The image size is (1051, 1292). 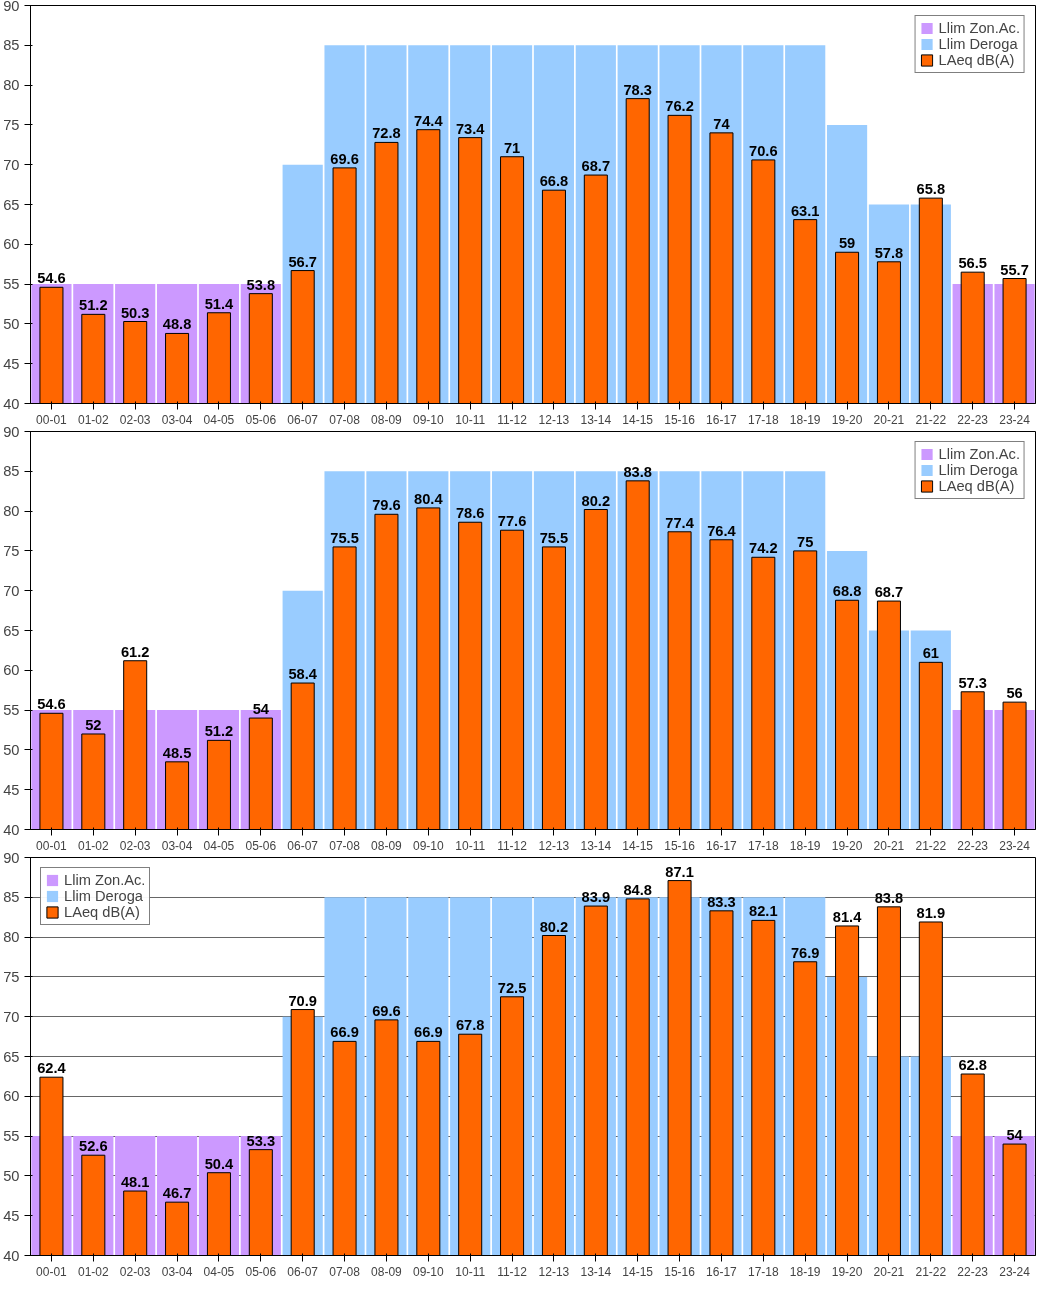 What do you see at coordinates (847, 243) in the screenshot?
I see `data-label: 59` at bounding box center [847, 243].